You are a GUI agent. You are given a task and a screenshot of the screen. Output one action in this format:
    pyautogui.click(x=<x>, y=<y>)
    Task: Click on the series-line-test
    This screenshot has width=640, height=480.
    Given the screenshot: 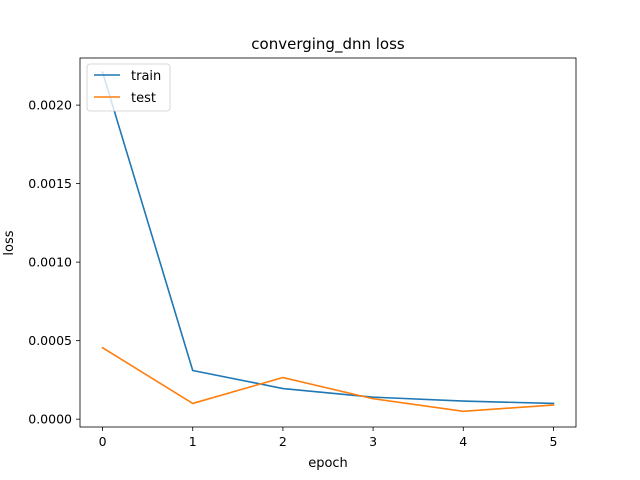 What is the action you would take?
    pyautogui.click(x=328, y=379)
    